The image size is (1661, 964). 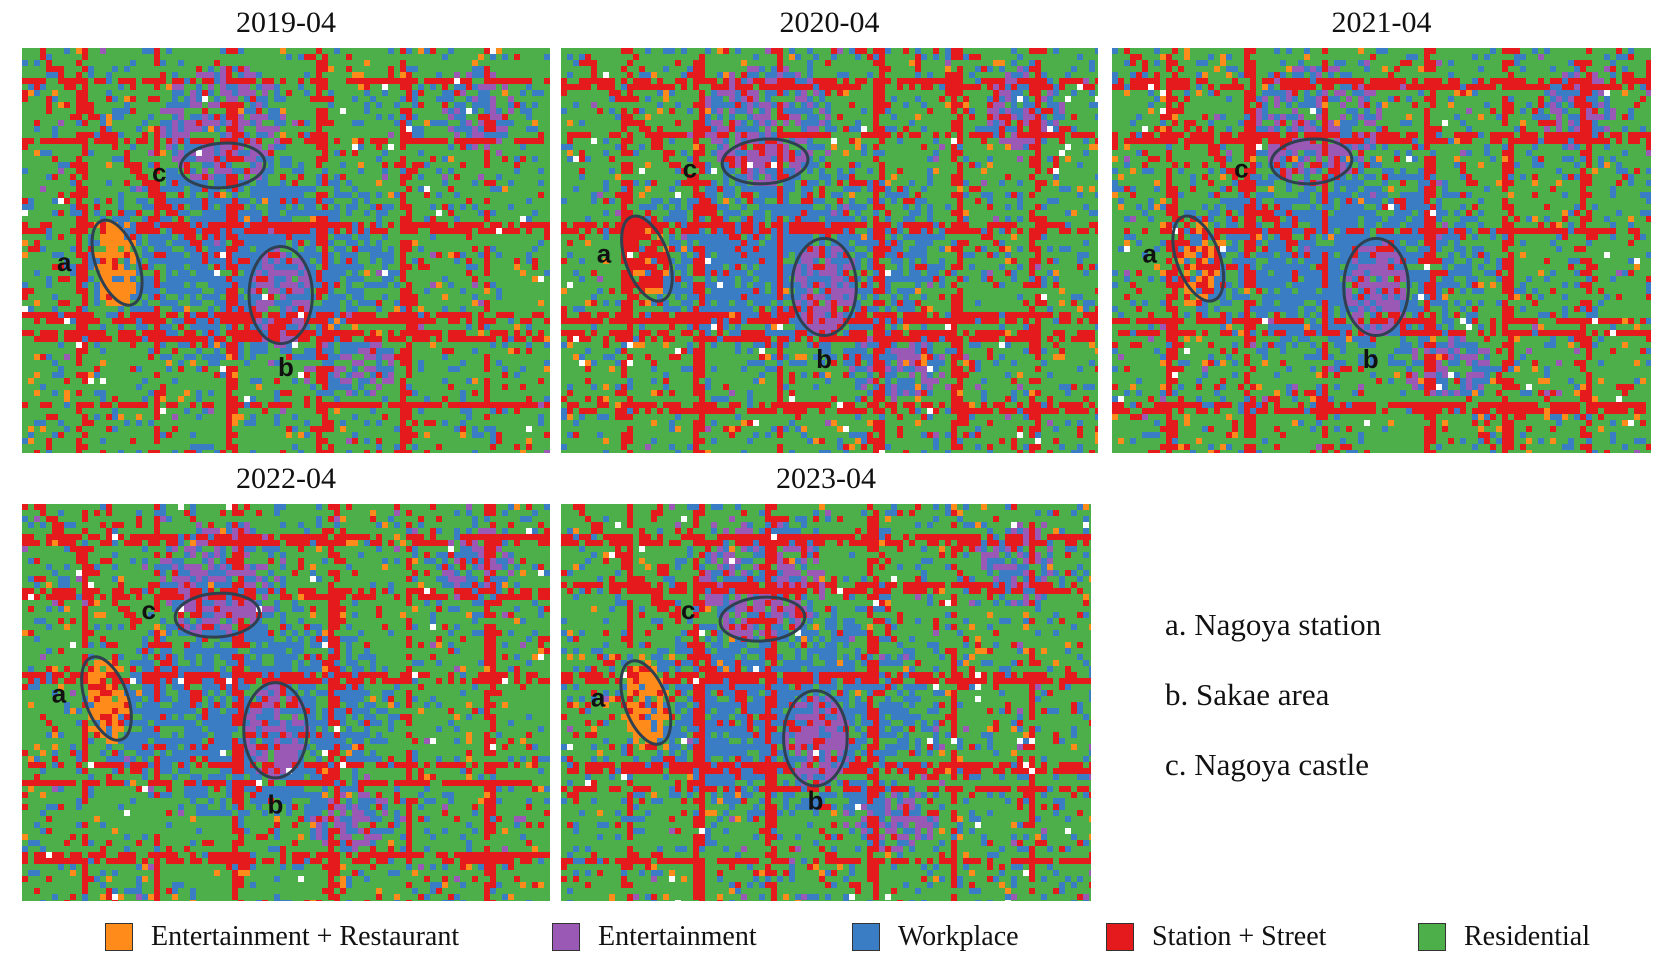 What do you see at coordinates (1239, 936) in the screenshot?
I see `legend-label: Station + Street` at bounding box center [1239, 936].